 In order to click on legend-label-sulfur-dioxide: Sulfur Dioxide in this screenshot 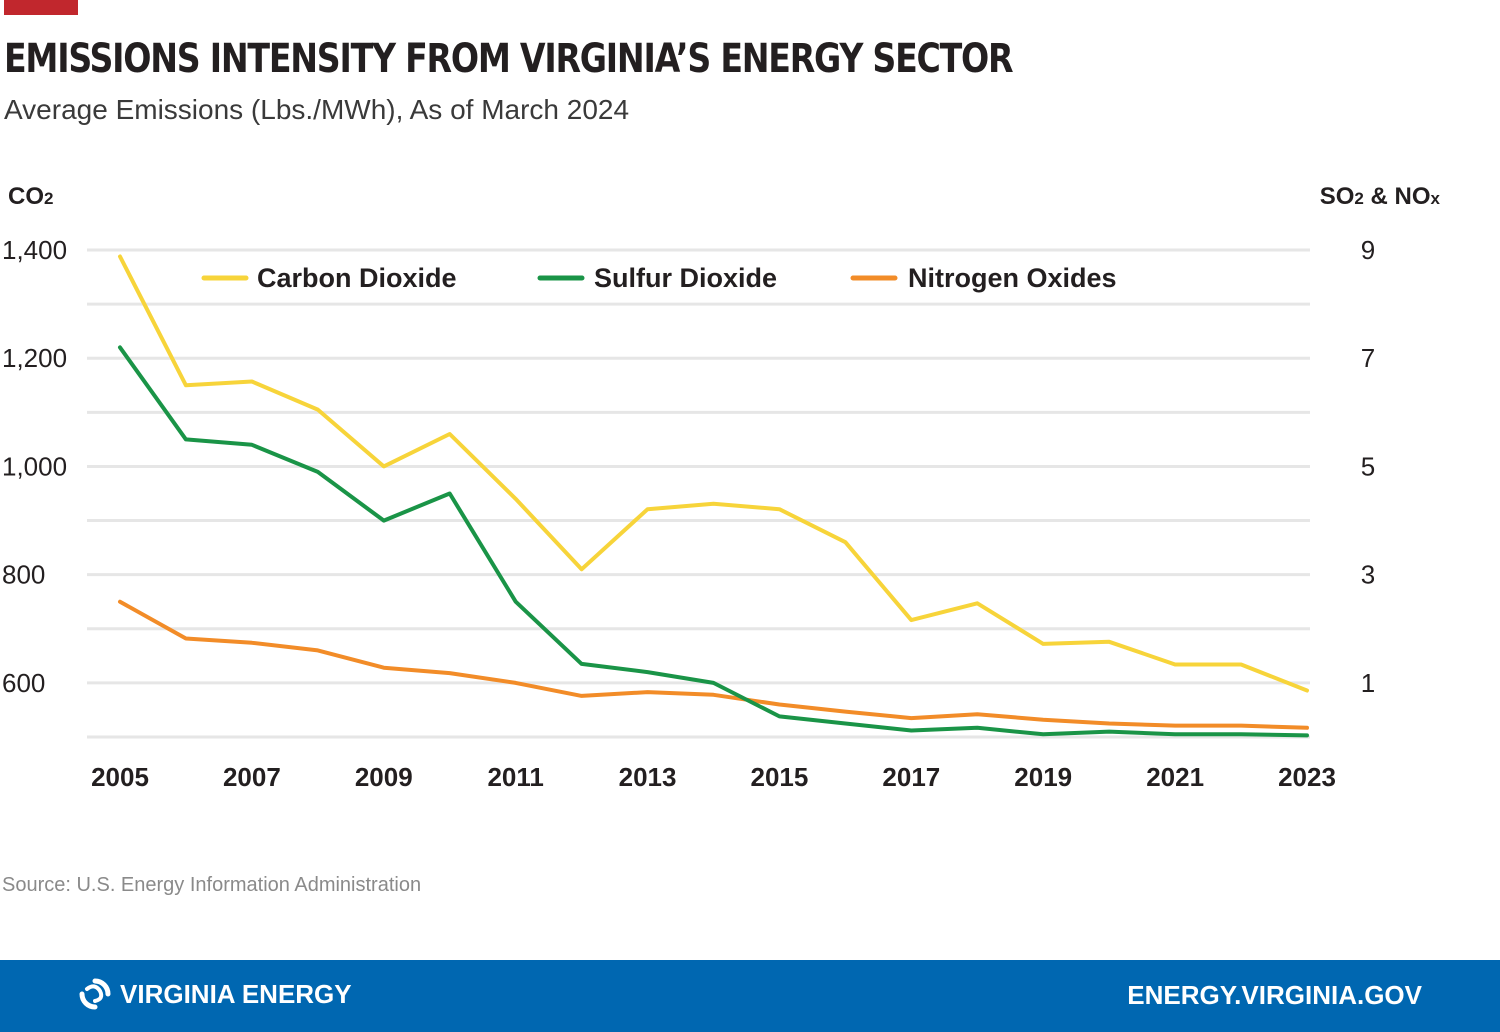, I will do `click(685, 278)`.